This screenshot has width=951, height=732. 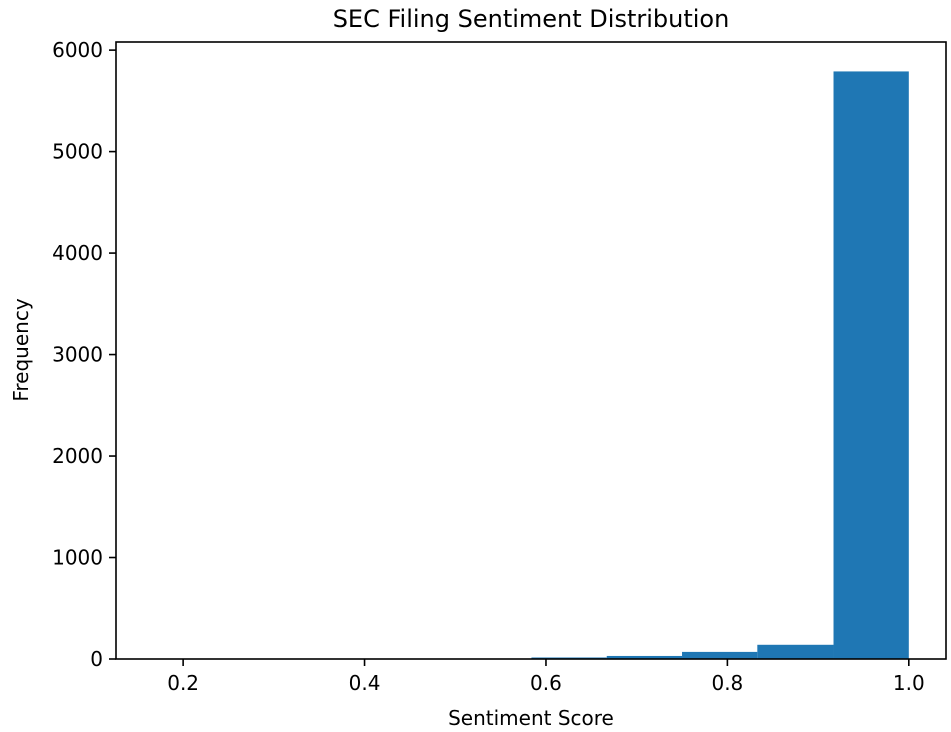 I want to click on y-tick-label: 2000, so click(x=77, y=456).